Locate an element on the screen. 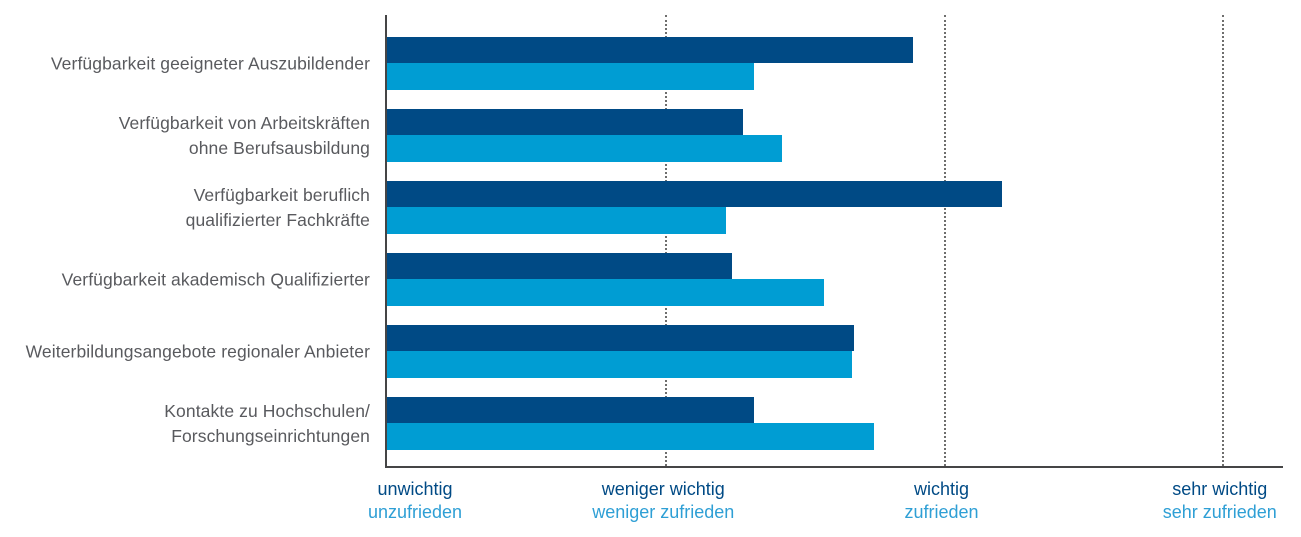 This screenshot has height=537, width=1301. tick-label-zufrieden-line: unzufrieden is located at coordinates (415, 512).